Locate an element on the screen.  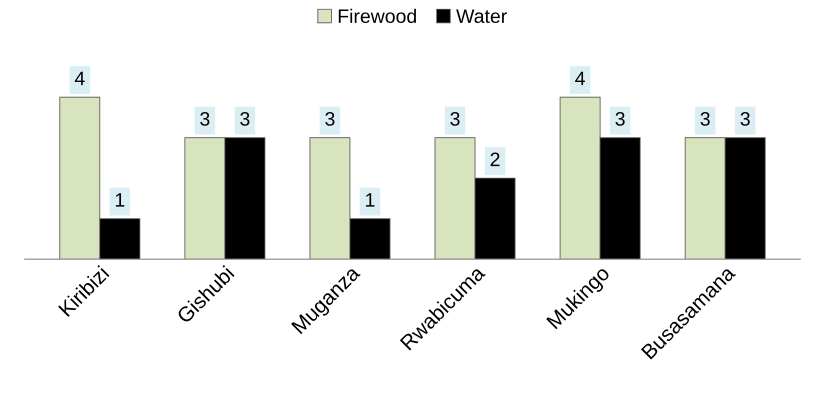
legend-label: Water is located at coordinates (481, 16).